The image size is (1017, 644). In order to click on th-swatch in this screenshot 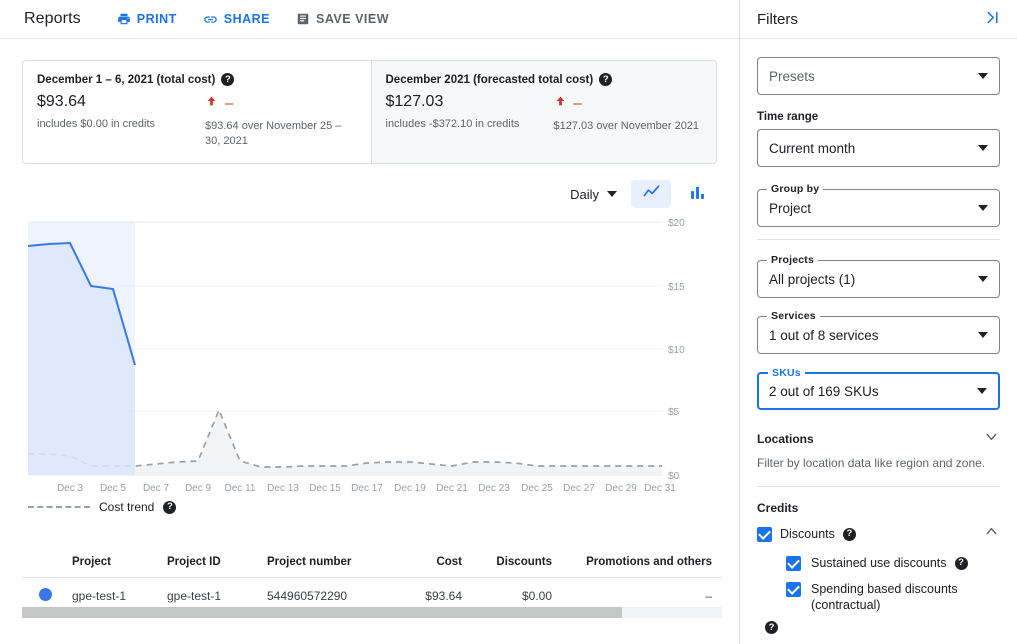, I will do `click(42, 564)`.